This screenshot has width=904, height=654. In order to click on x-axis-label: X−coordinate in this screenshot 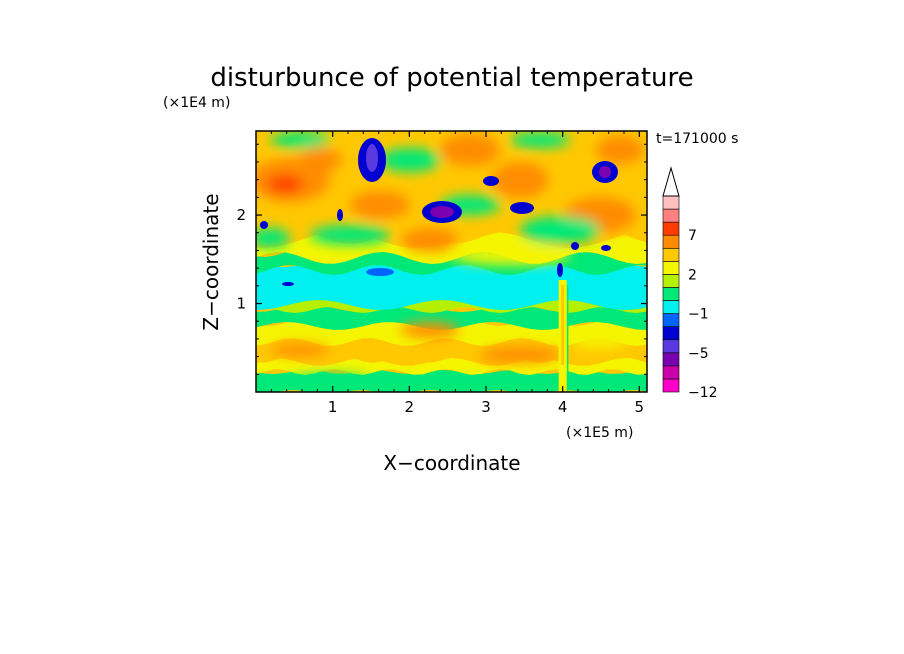, I will do `click(451, 463)`.